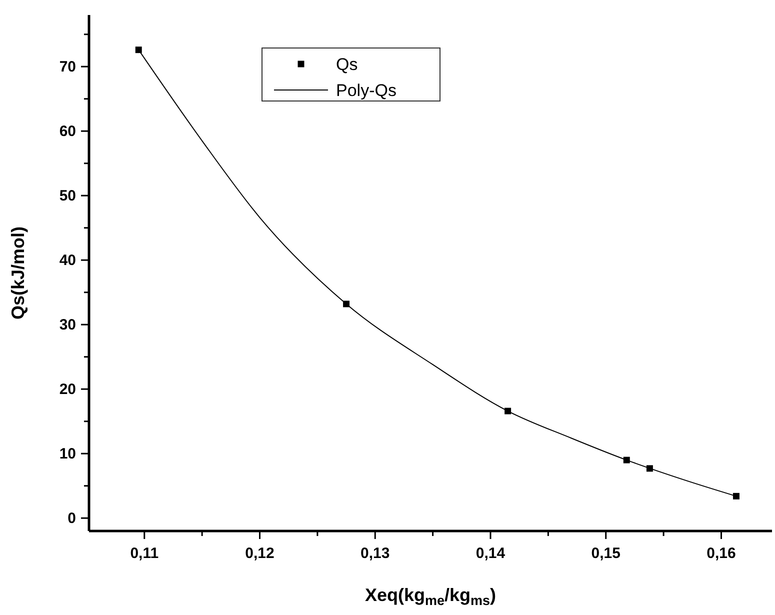 The height and width of the screenshot is (615, 775). I want to click on y-tick-label: 60, so click(67, 131).